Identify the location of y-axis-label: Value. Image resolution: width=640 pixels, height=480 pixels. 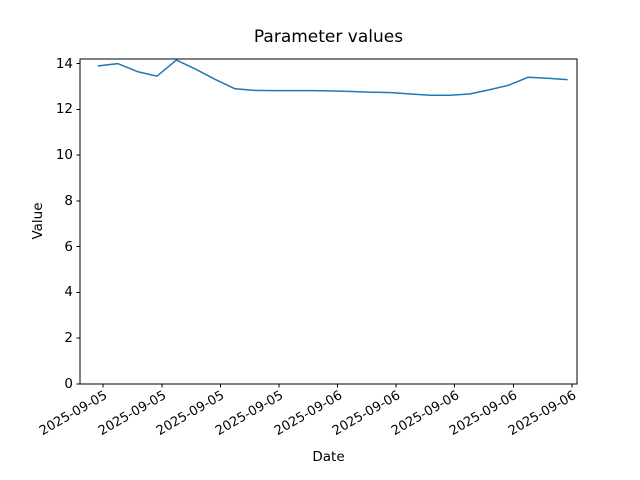
(38, 221).